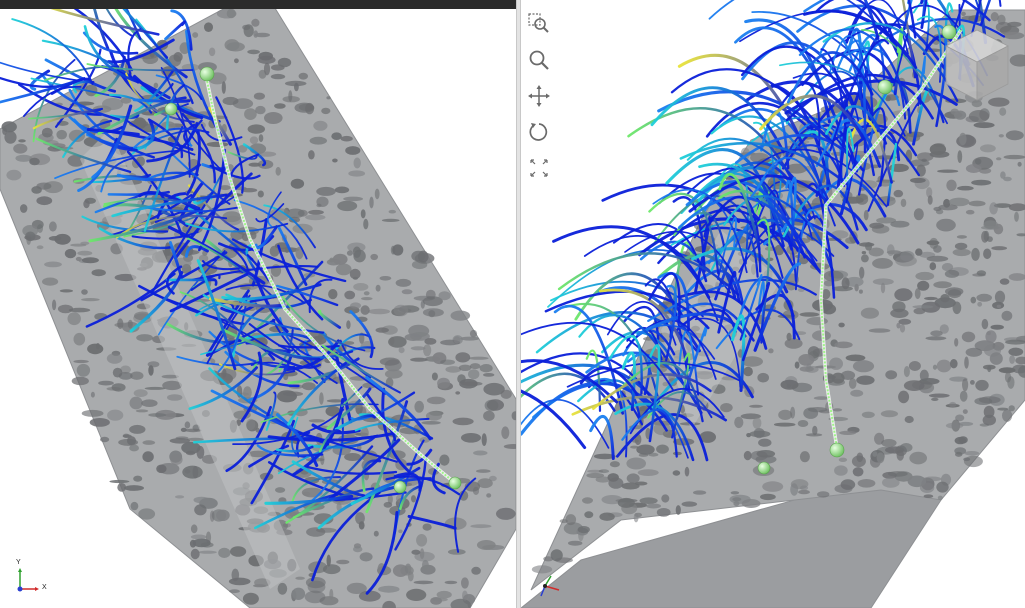 Image resolution: width=1025 pixels, height=608 pixels. What do you see at coordinates (44, 587) in the screenshot?
I see `axis-x-label: X` at bounding box center [44, 587].